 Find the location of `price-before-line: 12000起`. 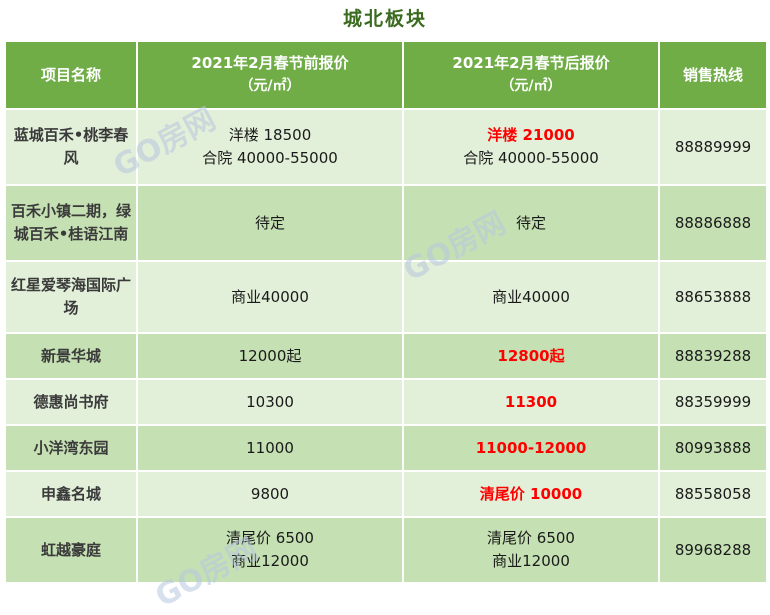

price-before-line: 12000起 is located at coordinates (270, 355).